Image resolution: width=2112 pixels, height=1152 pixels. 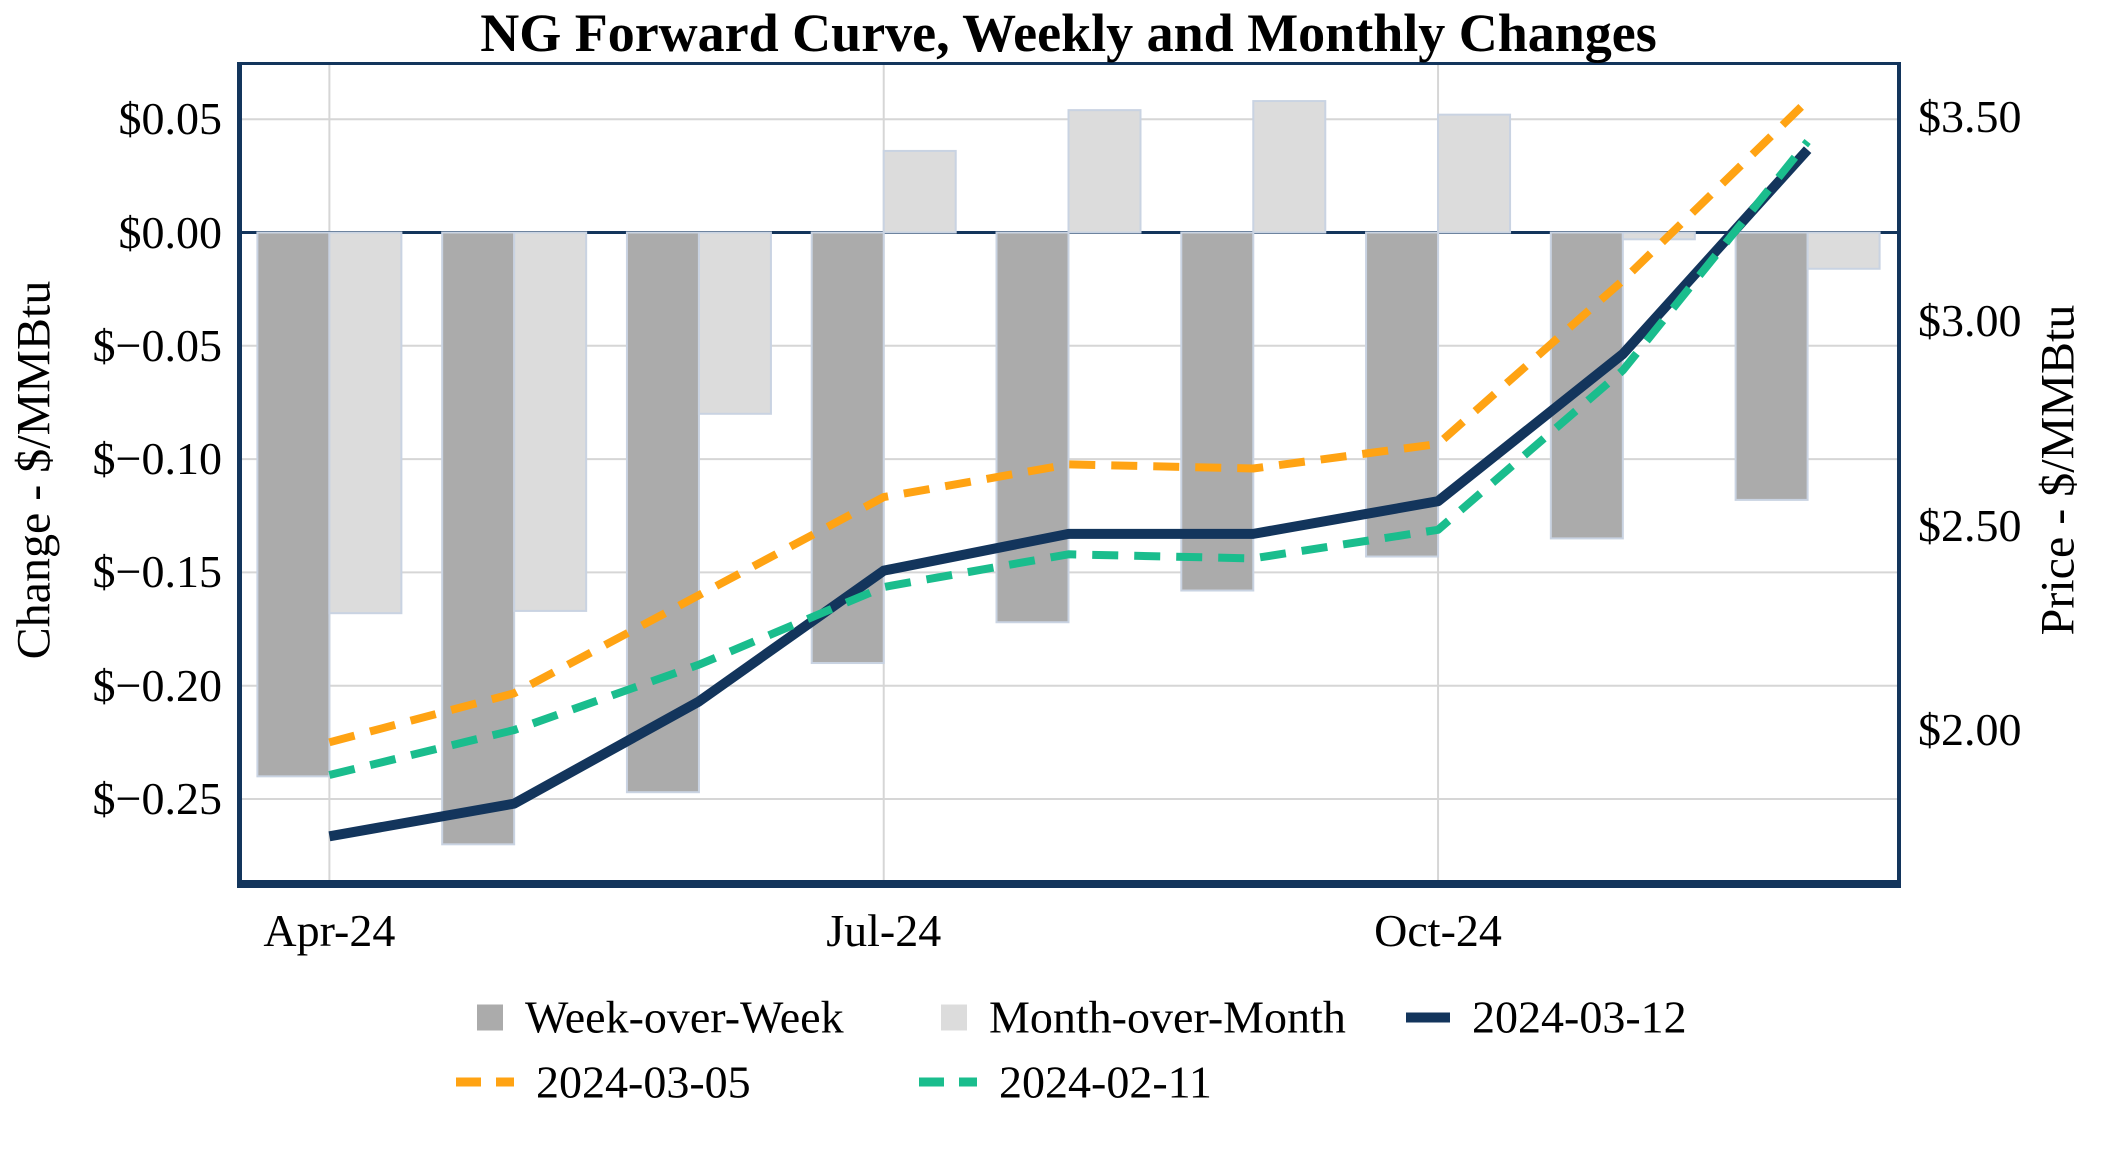 I want to click on legend-item-week-over-week: Week-over-Week, so click(x=660, y=1017).